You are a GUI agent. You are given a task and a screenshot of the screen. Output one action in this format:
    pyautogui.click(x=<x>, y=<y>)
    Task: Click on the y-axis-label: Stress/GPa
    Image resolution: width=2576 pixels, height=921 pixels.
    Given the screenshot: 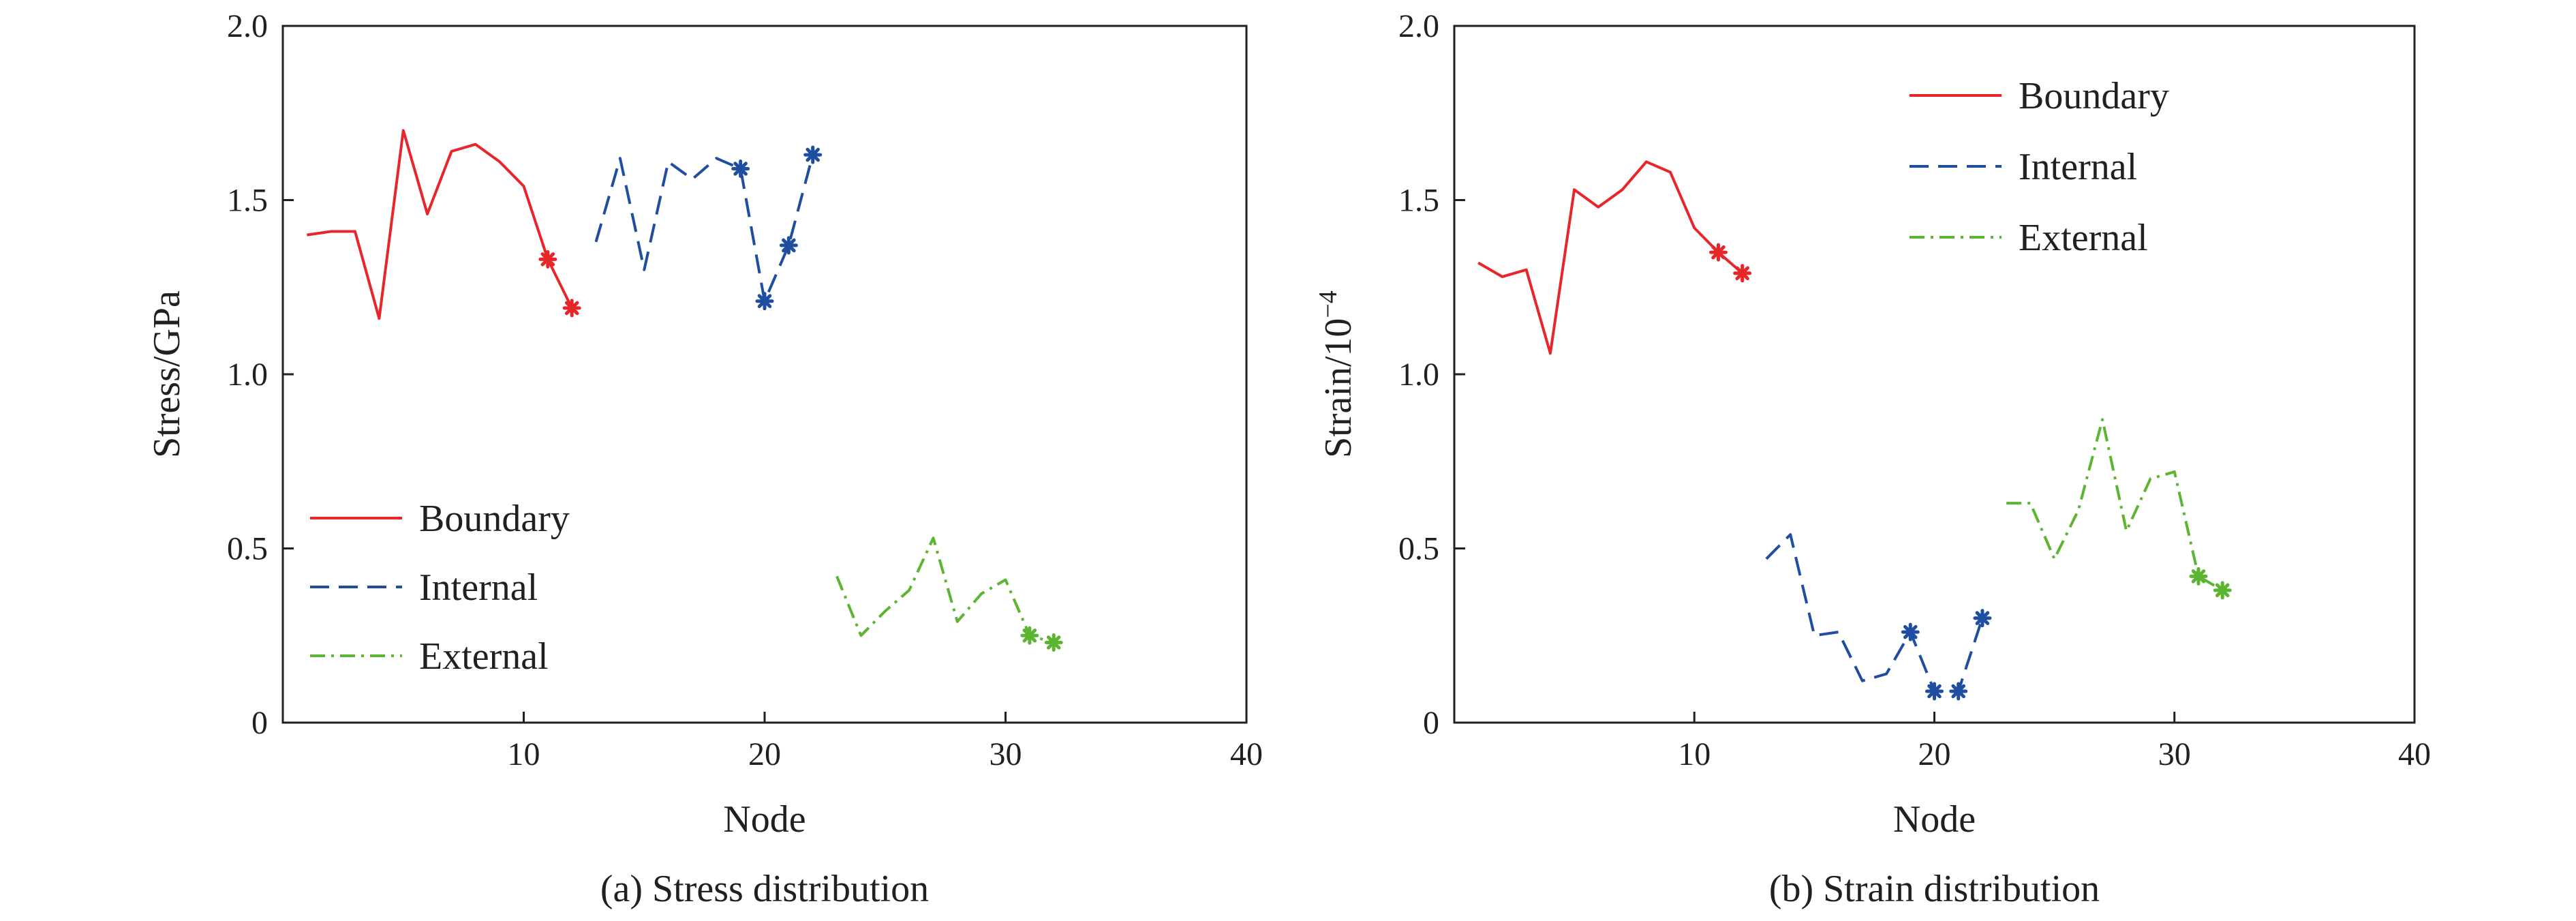 What is the action you would take?
    pyautogui.click(x=167, y=374)
    